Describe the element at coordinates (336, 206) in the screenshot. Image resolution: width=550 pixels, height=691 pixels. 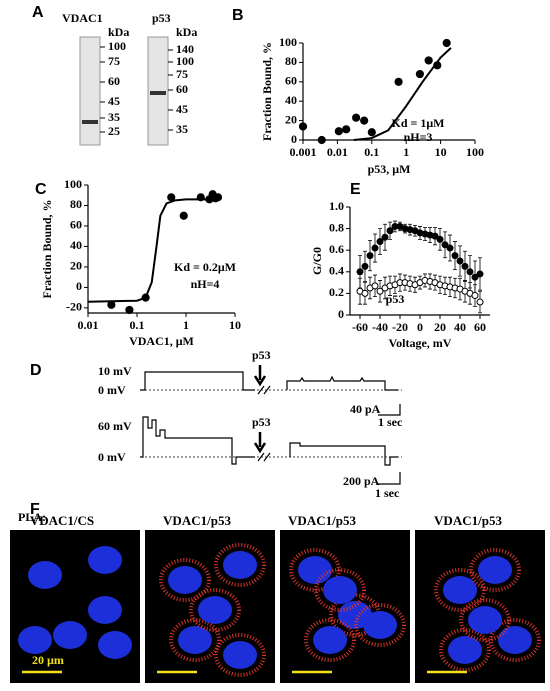
I see `y-tick-label: 1.0` at that location.